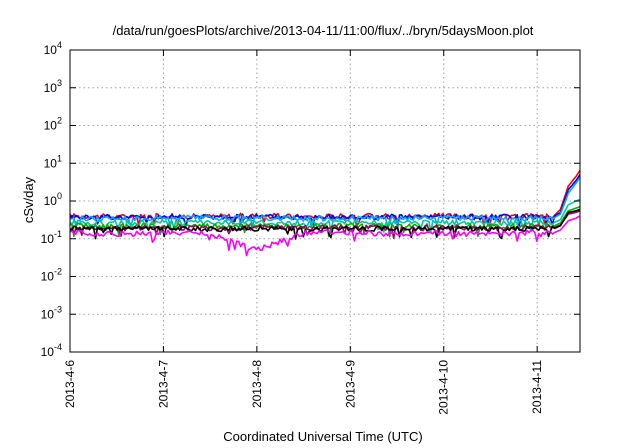 This screenshot has height=448, width=640. What do you see at coordinates (51, 275) in the screenshot?
I see `y-tick-label: 10⁻²` at bounding box center [51, 275].